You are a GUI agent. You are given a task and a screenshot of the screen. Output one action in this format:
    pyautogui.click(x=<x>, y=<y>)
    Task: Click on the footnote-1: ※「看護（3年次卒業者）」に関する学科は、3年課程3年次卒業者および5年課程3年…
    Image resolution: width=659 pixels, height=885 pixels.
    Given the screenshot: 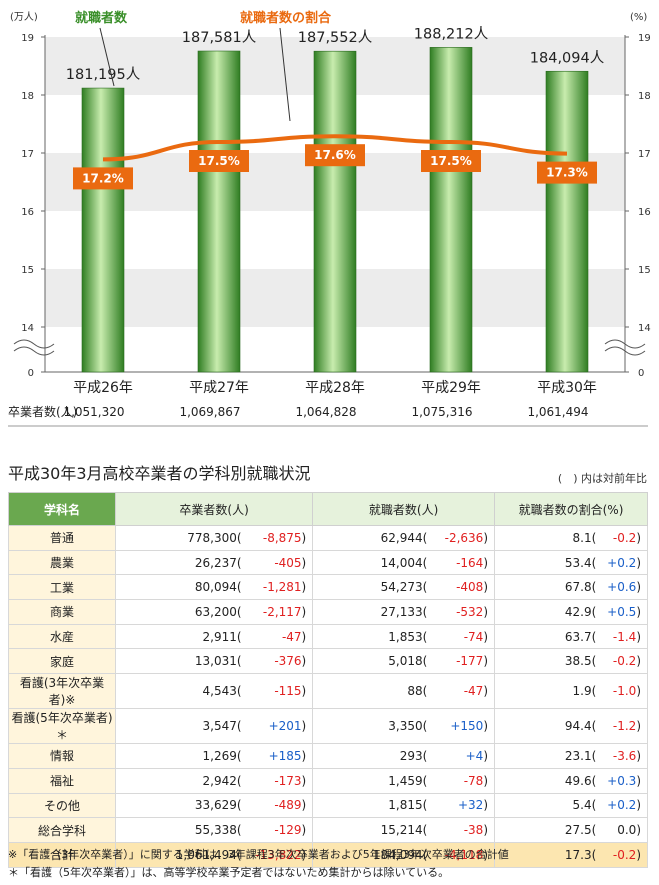 What is the action you would take?
    pyautogui.click(x=258, y=854)
    